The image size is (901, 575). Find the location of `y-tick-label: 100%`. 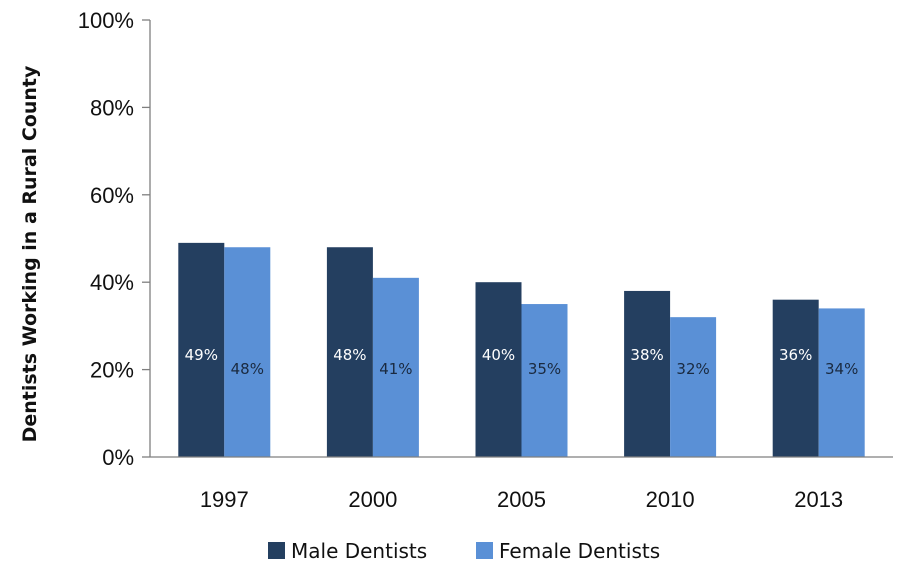

y-tick-label: 100% is located at coordinates (106, 20).